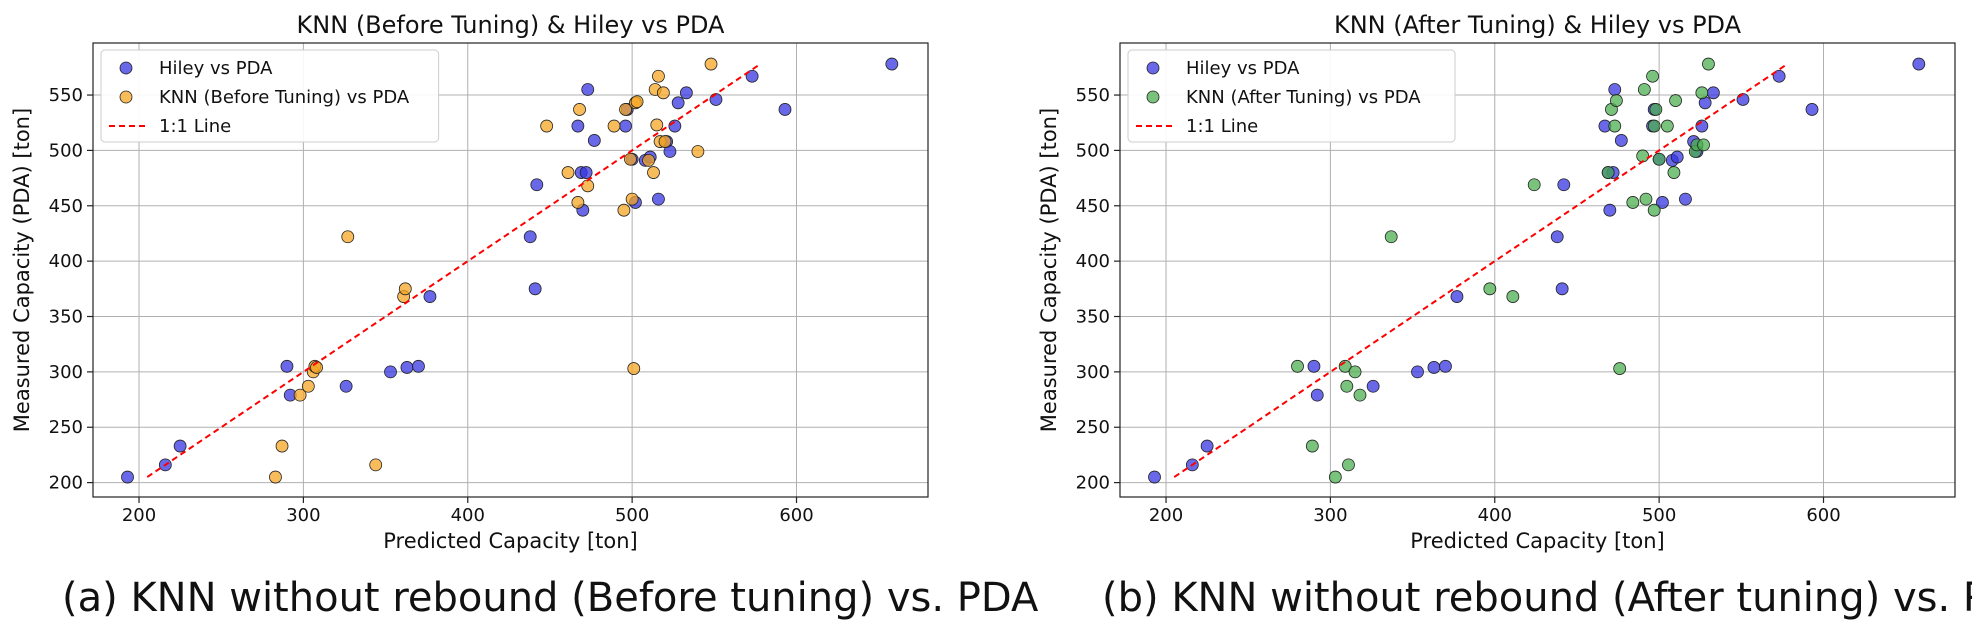  What do you see at coordinates (195, 126) in the screenshot?
I see `legend-label-reference-line: 1:1 Line` at bounding box center [195, 126].